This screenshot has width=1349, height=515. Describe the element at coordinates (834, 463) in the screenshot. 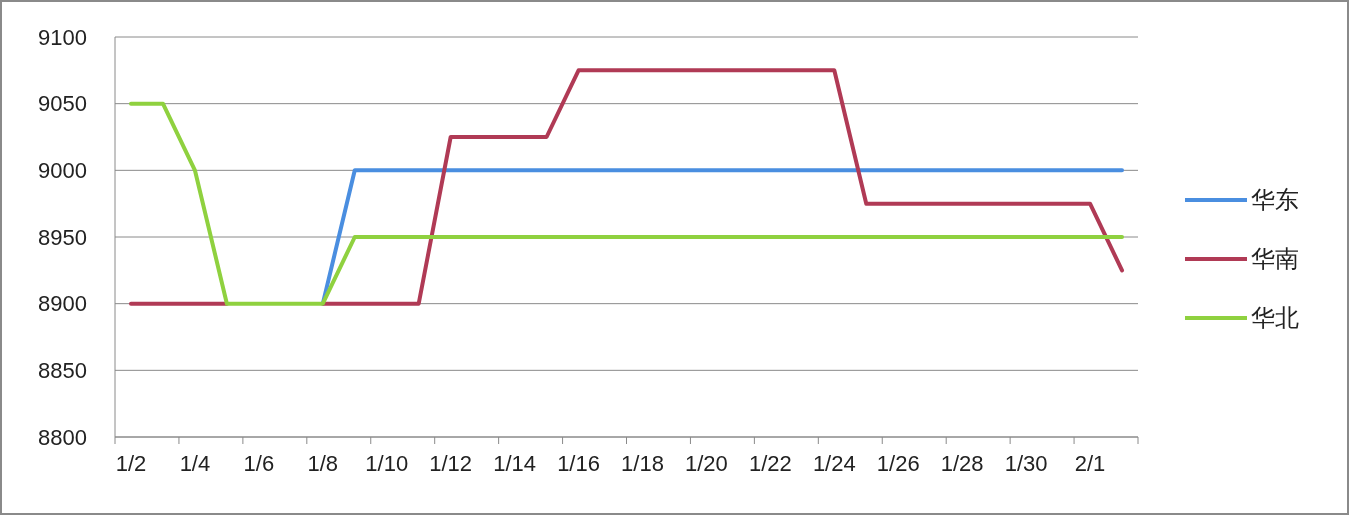

I see `x-tick-label: 1/24` at that location.